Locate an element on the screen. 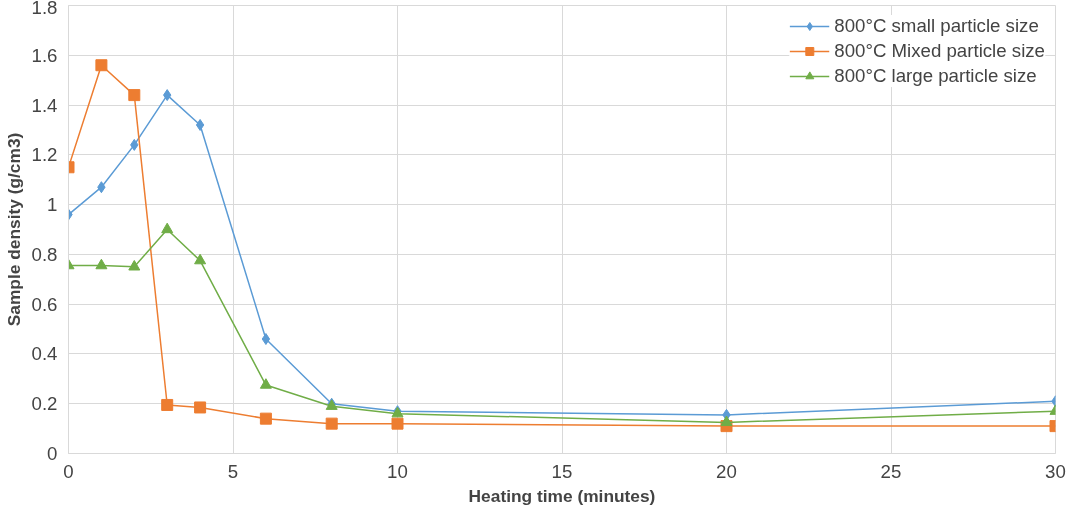 The width and height of the screenshot is (1075, 512). y-tick-label: 0.8 is located at coordinates (44, 254).